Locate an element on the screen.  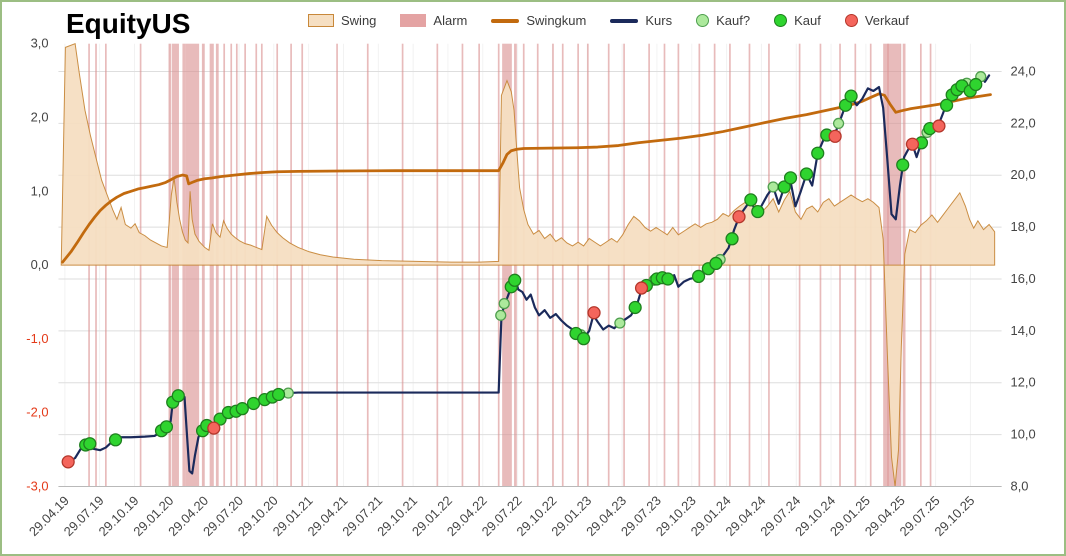
legend-item-alarm: Alarm is located at coordinates (433, 20).